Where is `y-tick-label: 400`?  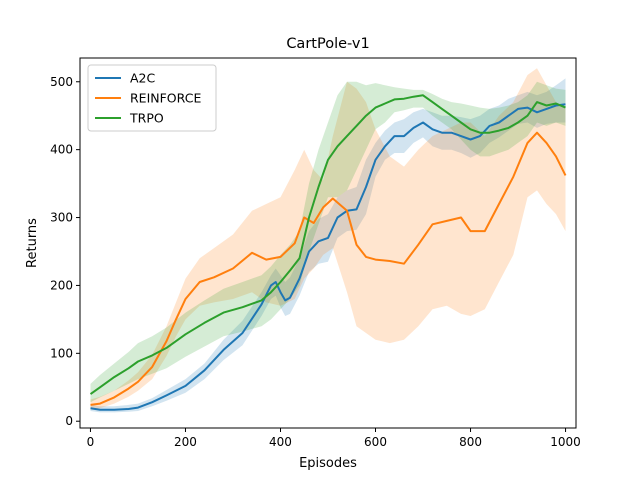
y-tick-label: 400 is located at coordinates (61, 150).